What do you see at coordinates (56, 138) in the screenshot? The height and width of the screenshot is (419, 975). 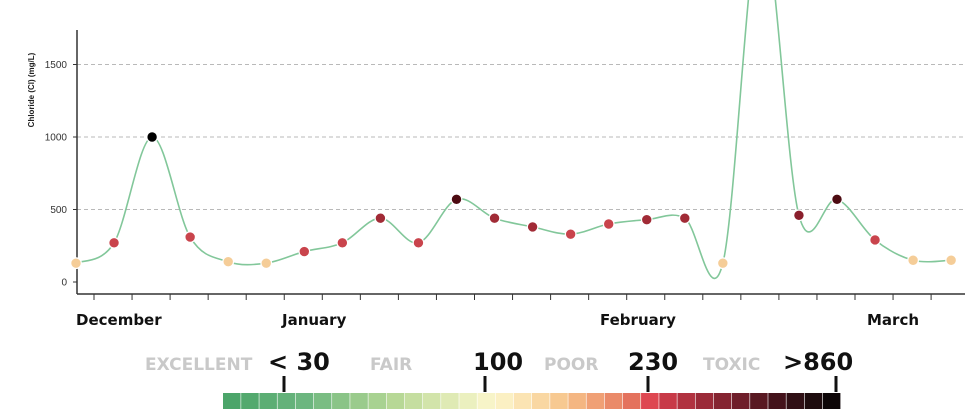 I see `y-tick-label: 1000` at bounding box center [56, 138].